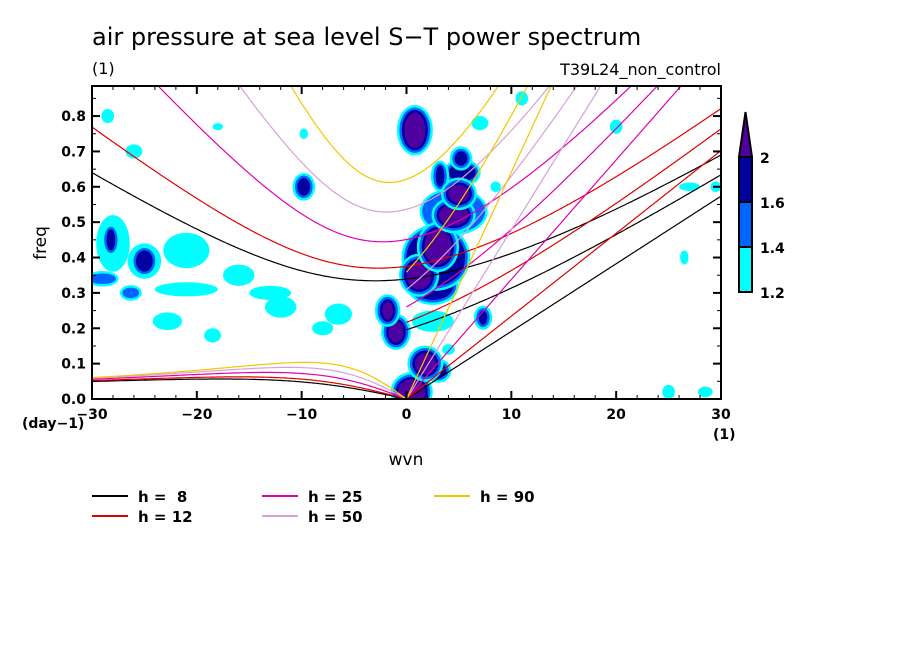 The width and height of the screenshot is (904, 654). Describe the element at coordinates (196, 415) in the screenshot. I see `x-tick-label: −20` at that location.